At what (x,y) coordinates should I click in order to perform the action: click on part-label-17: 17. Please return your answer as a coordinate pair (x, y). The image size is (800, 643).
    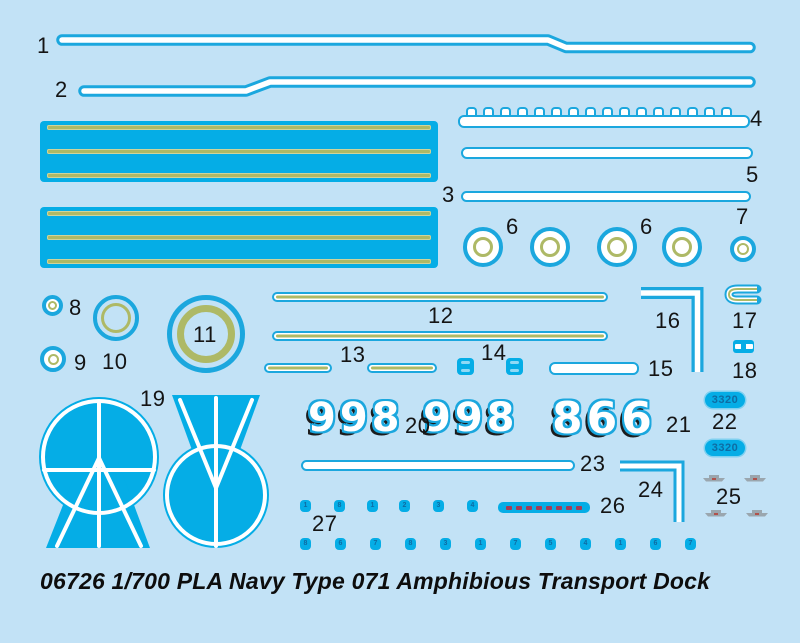
    Looking at the image, I should click on (745, 320).